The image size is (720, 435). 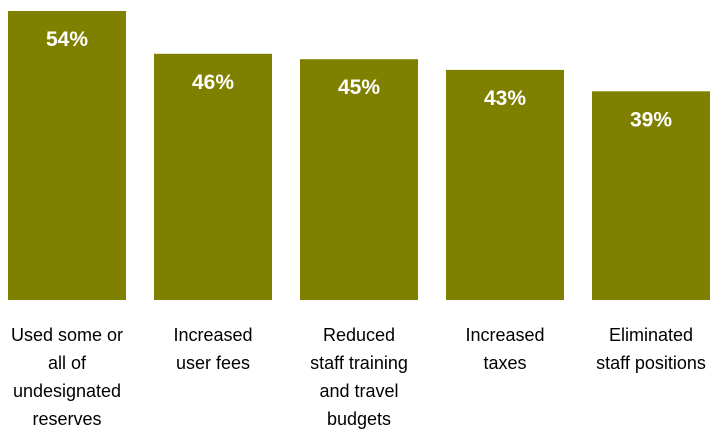 What do you see at coordinates (651, 349) in the screenshot?
I see `category-label: Eliminated staff positions` at bounding box center [651, 349].